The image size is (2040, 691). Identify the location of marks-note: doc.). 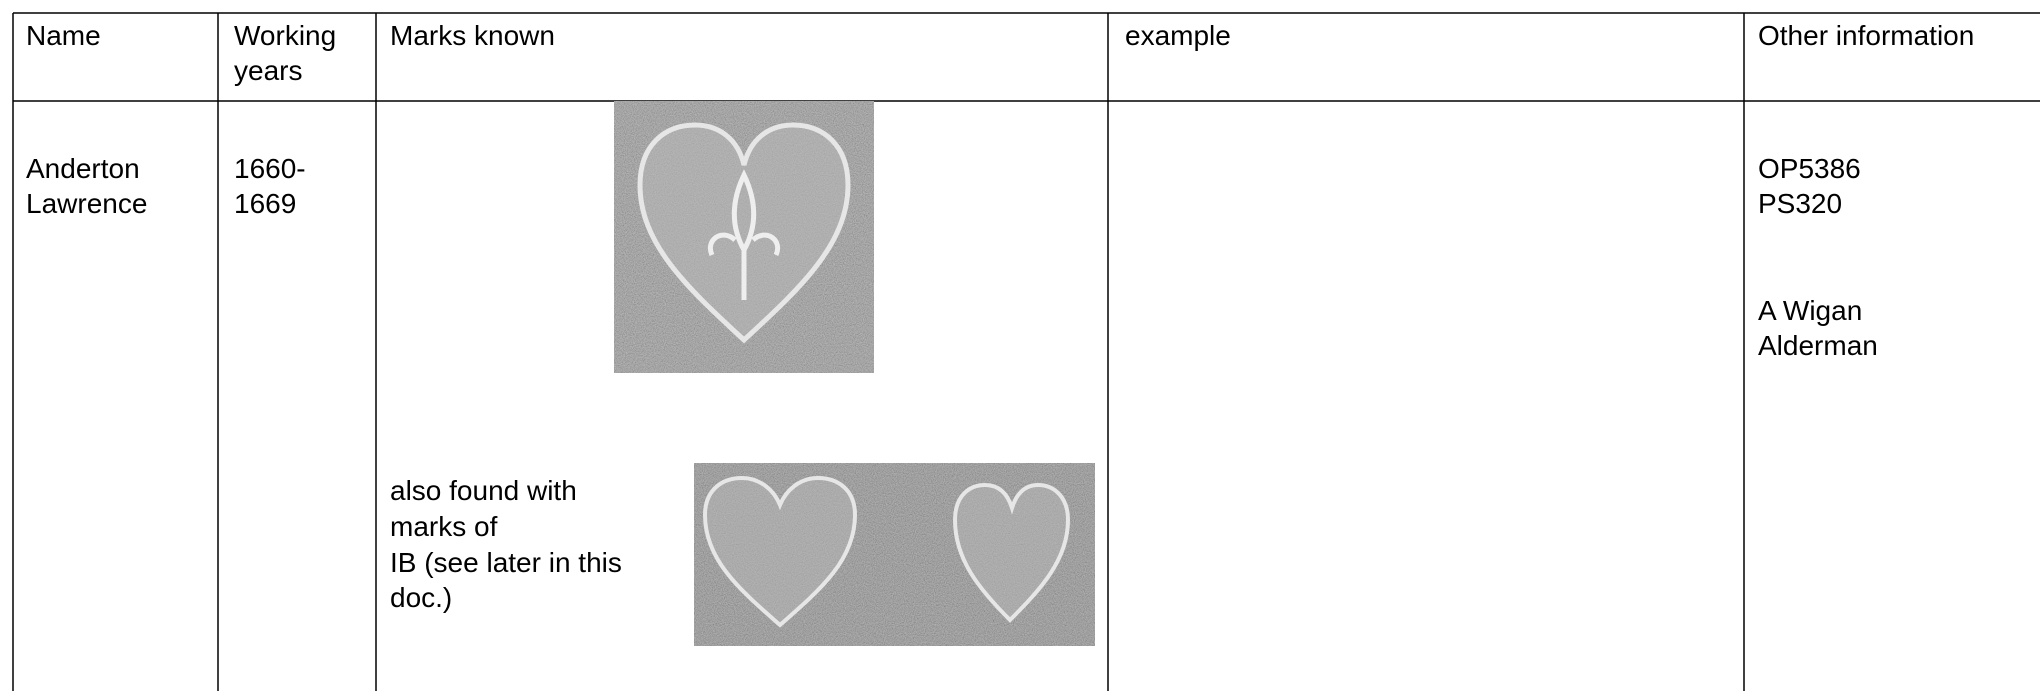
(421, 597).